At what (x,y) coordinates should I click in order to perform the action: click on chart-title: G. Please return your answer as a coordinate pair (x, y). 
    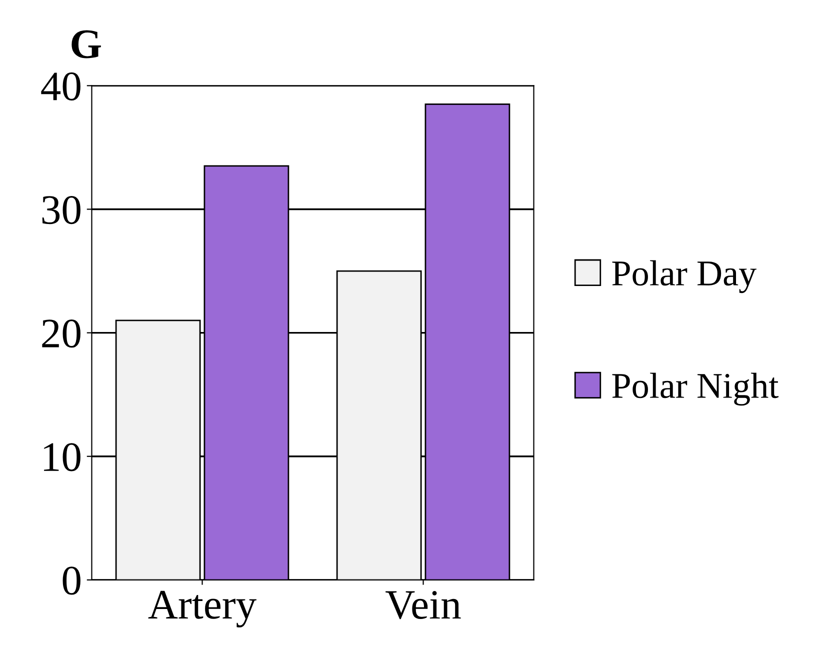
    Looking at the image, I should click on (86, 44).